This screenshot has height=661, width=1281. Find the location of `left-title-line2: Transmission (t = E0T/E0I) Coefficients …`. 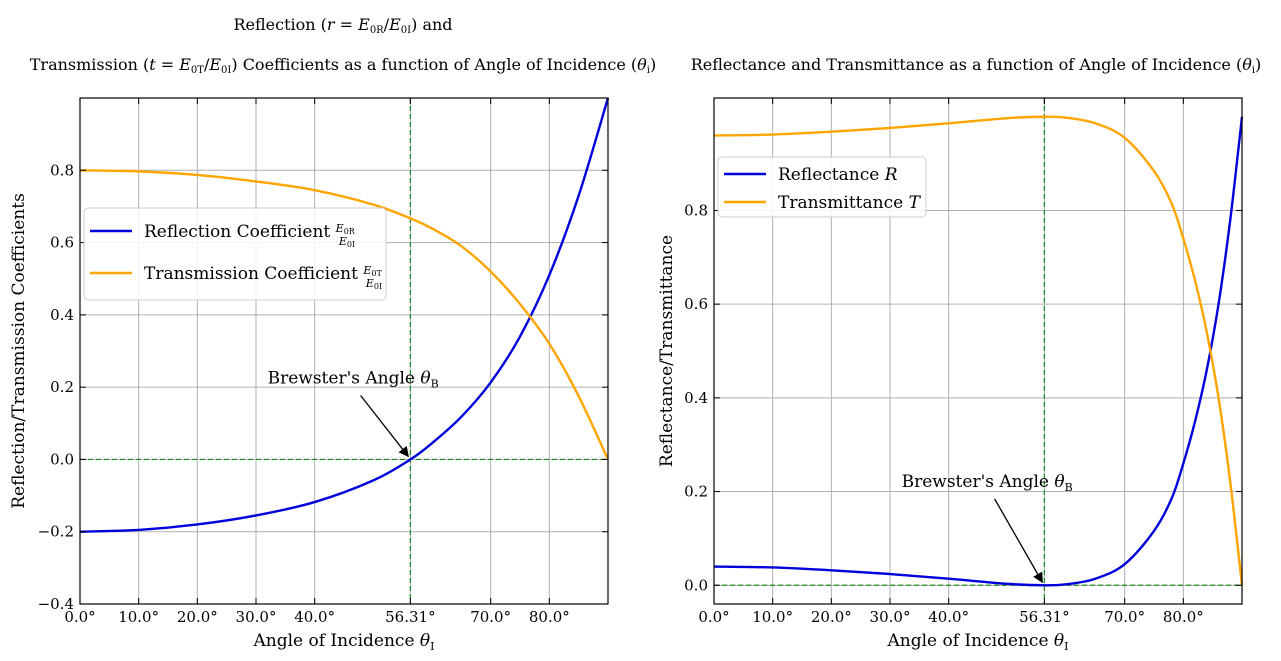

left-title-line2: Transmission (t = E0T/E0I) Coefficients … is located at coordinates (343, 65).